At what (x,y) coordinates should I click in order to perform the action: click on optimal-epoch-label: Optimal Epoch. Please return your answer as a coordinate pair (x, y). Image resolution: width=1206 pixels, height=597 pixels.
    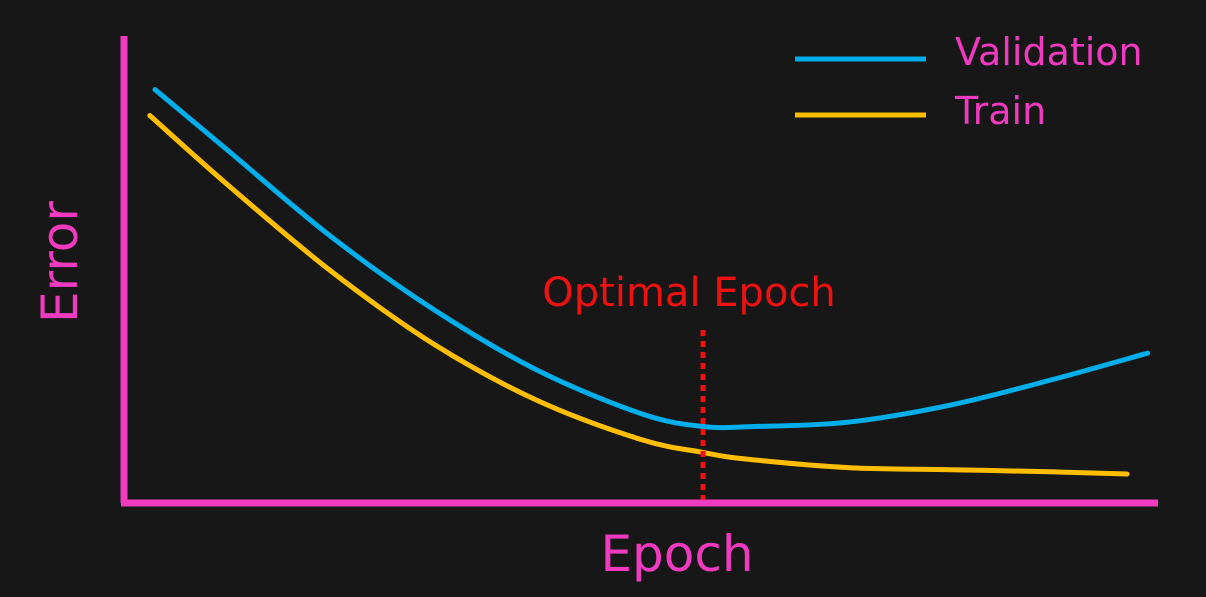
    Looking at the image, I should click on (688, 293).